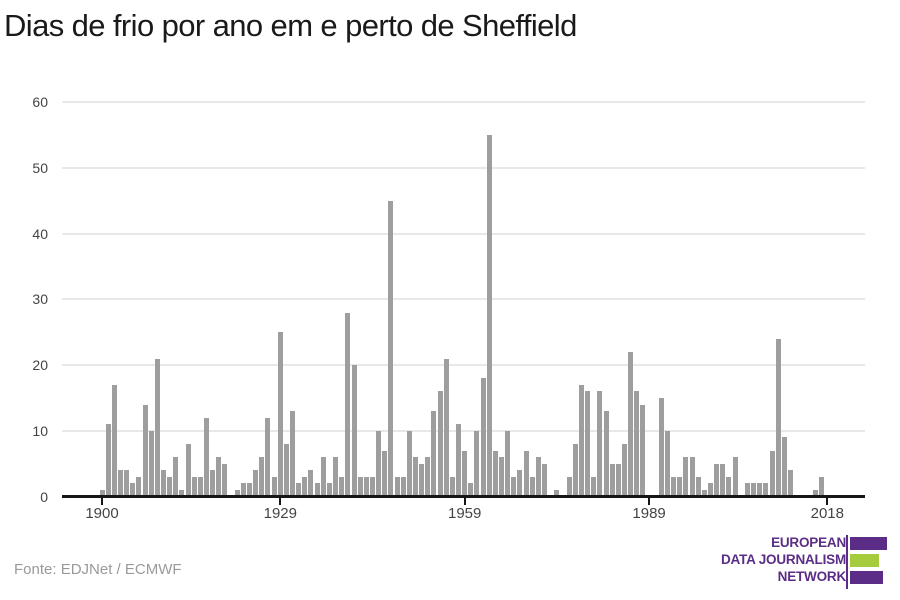 This screenshot has height=600, width=900. Describe the element at coordinates (348, 403) in the screenshot. I see `bar-1940` at that location.